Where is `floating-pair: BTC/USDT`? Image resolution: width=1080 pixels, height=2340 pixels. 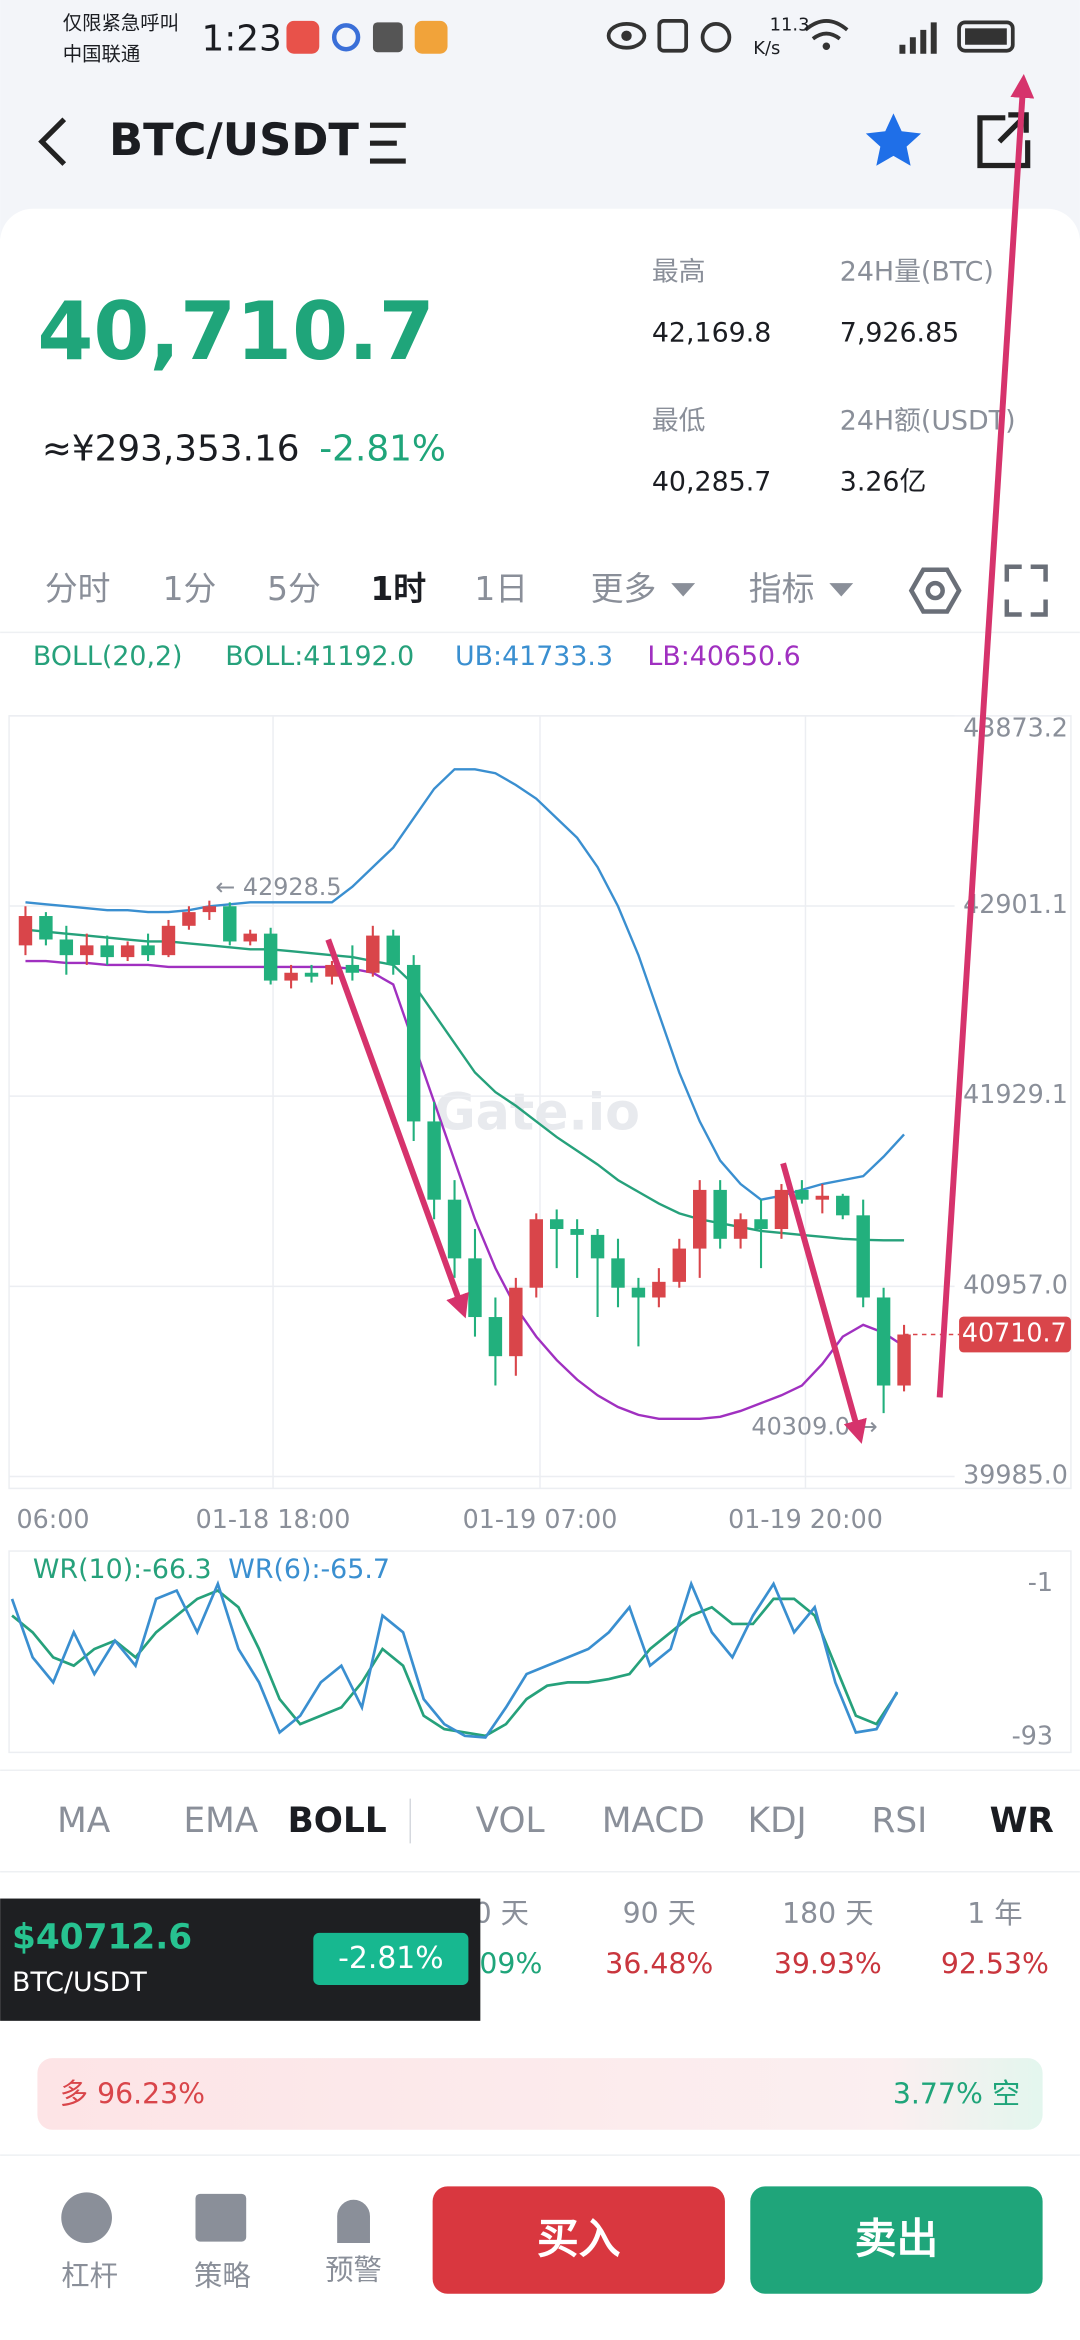 floating-pair: BTC/USDT is located at coordinates (79, 1982).